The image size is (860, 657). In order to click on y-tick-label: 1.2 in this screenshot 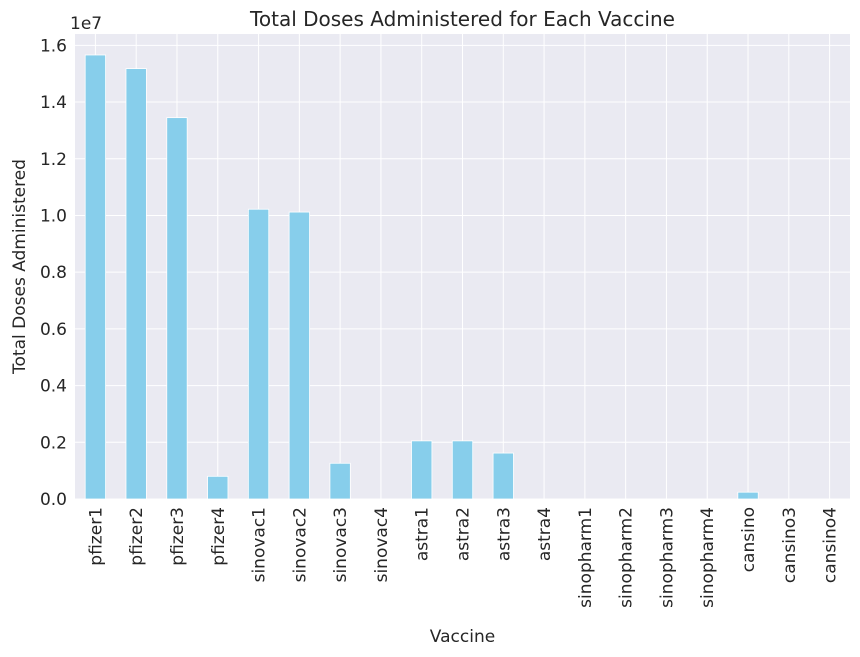, I will do `click(53, 160)`.